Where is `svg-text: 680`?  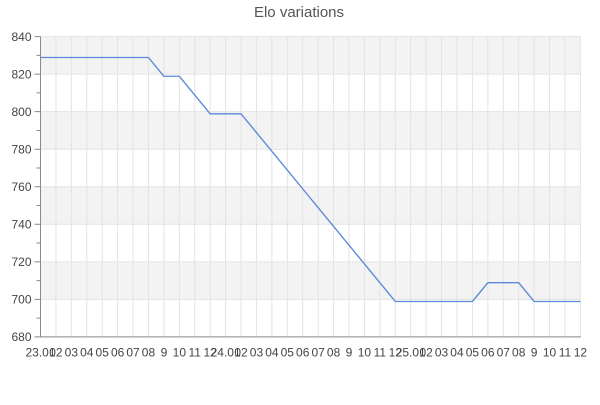
svg-text: 680 is located at coordinates (21, 337).